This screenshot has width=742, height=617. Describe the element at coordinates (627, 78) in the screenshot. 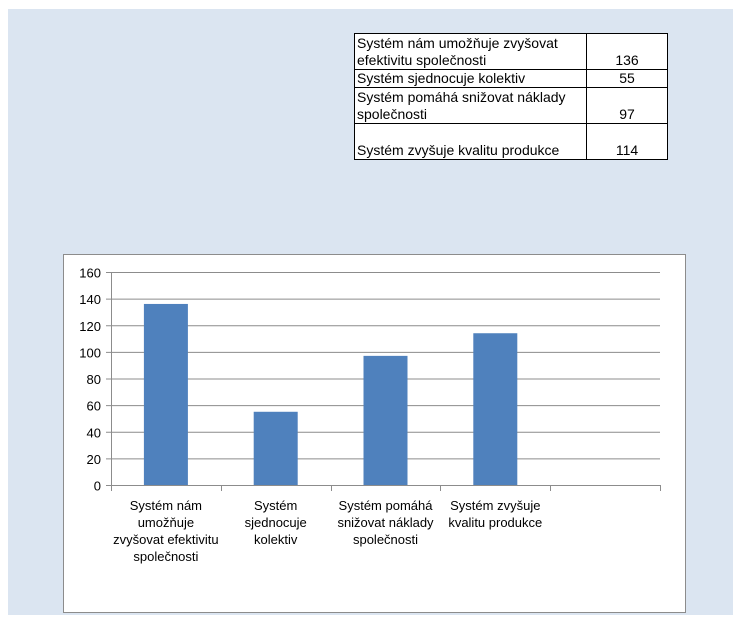

I see `table-cell-value: 55` at that location.